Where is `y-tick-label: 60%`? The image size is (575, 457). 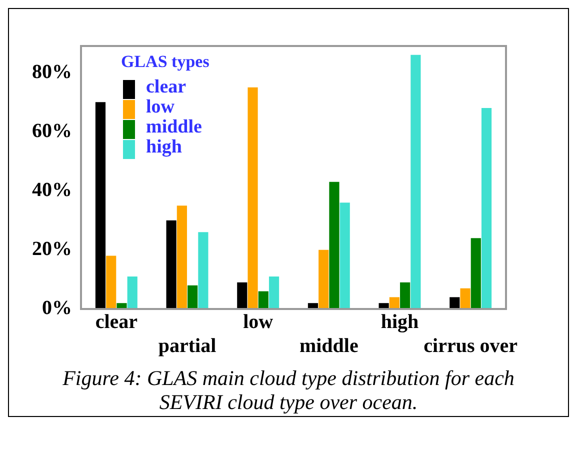 y-tick-label: 60% is located at coordinates (52, 131).